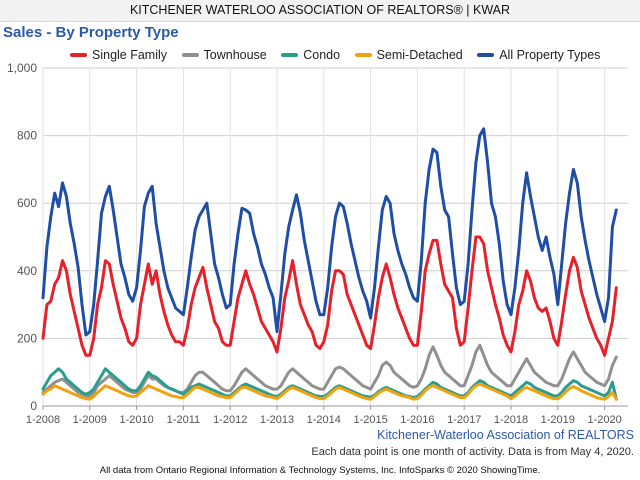 This screenshot has width=640, height=480. What do you see at coordinates (230, 420) in the screenshot?
I see `x-tick-label: 1-2012` at bounding box center [230, 420].